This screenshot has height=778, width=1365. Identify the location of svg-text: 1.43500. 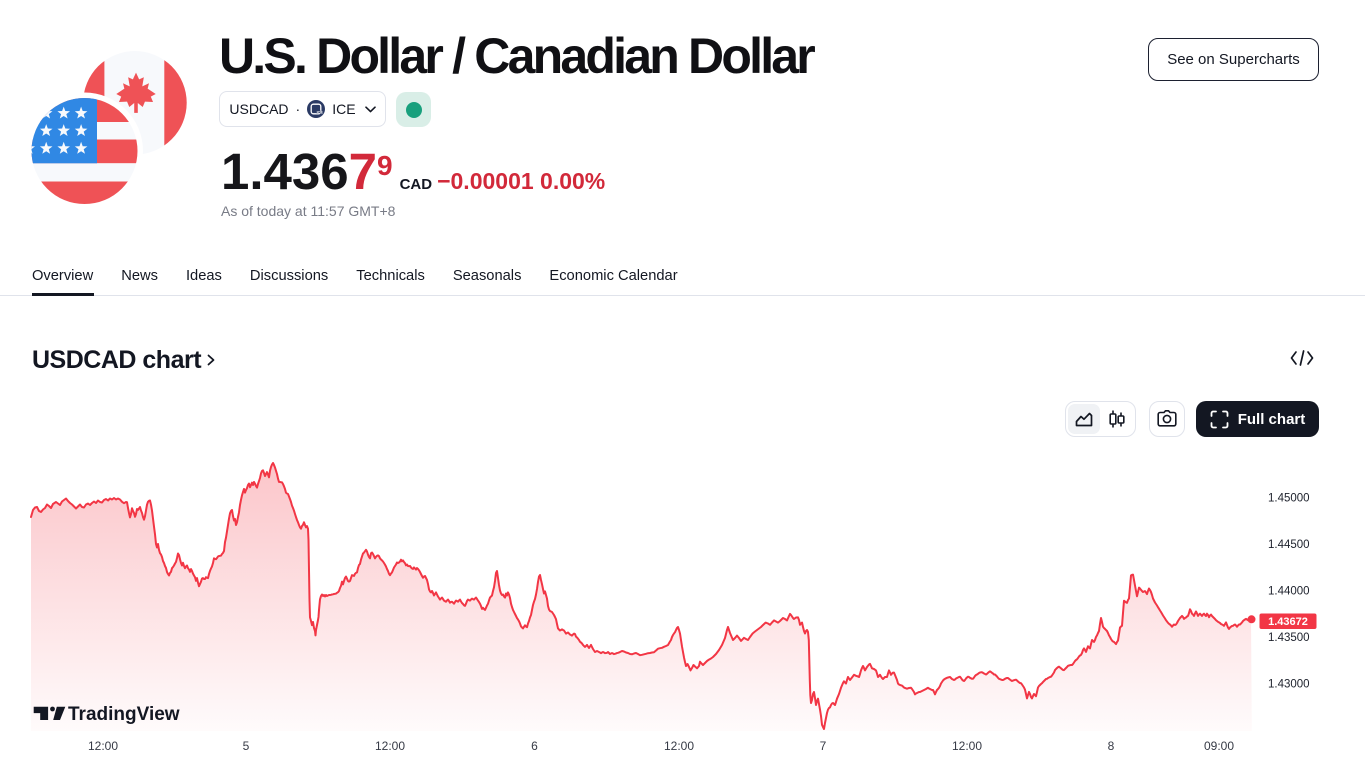
(1289, 638).